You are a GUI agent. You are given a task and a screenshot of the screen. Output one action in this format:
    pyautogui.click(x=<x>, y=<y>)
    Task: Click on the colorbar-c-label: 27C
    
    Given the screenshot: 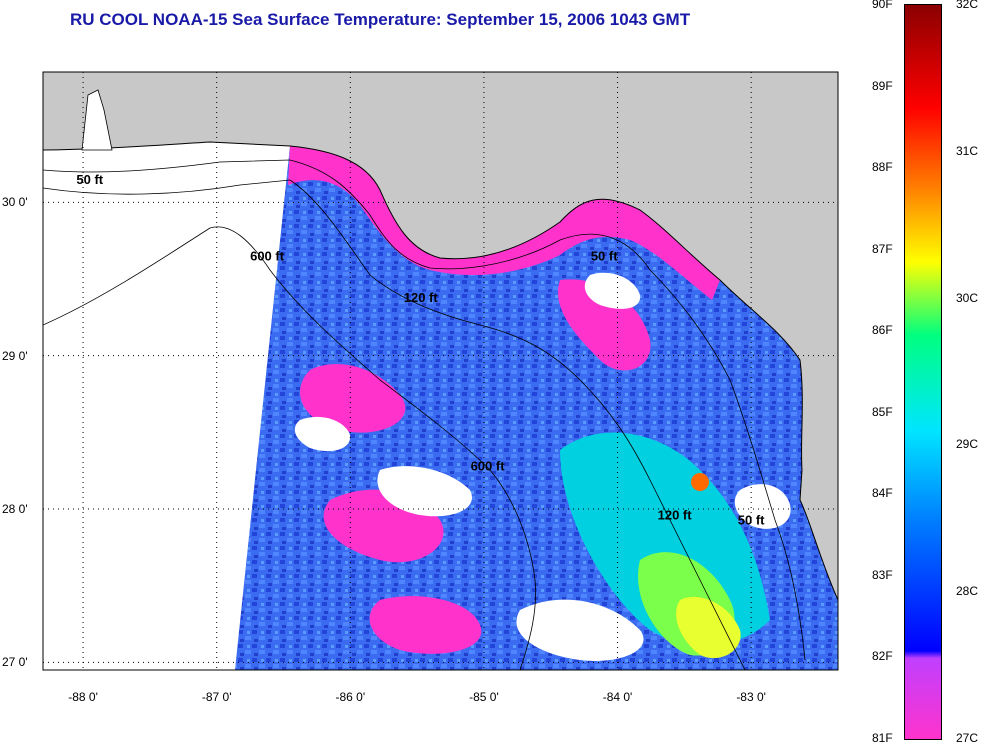 What is the action you would take?
    pyautogui.click(x=967, y=738)
    